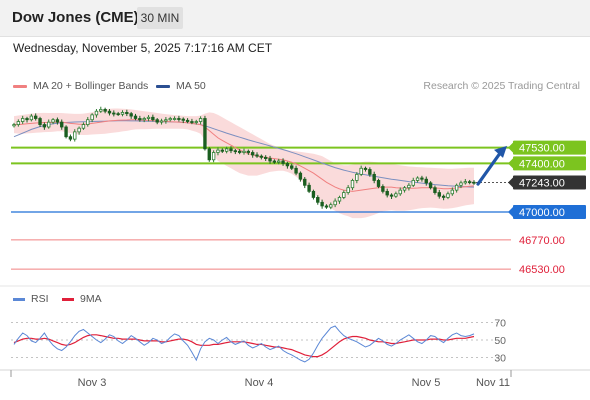  What do you see at coordinates (493, 383) in the screenshot?
I see `x-tick-label: Nov 11` at bounding box center [493, 383].